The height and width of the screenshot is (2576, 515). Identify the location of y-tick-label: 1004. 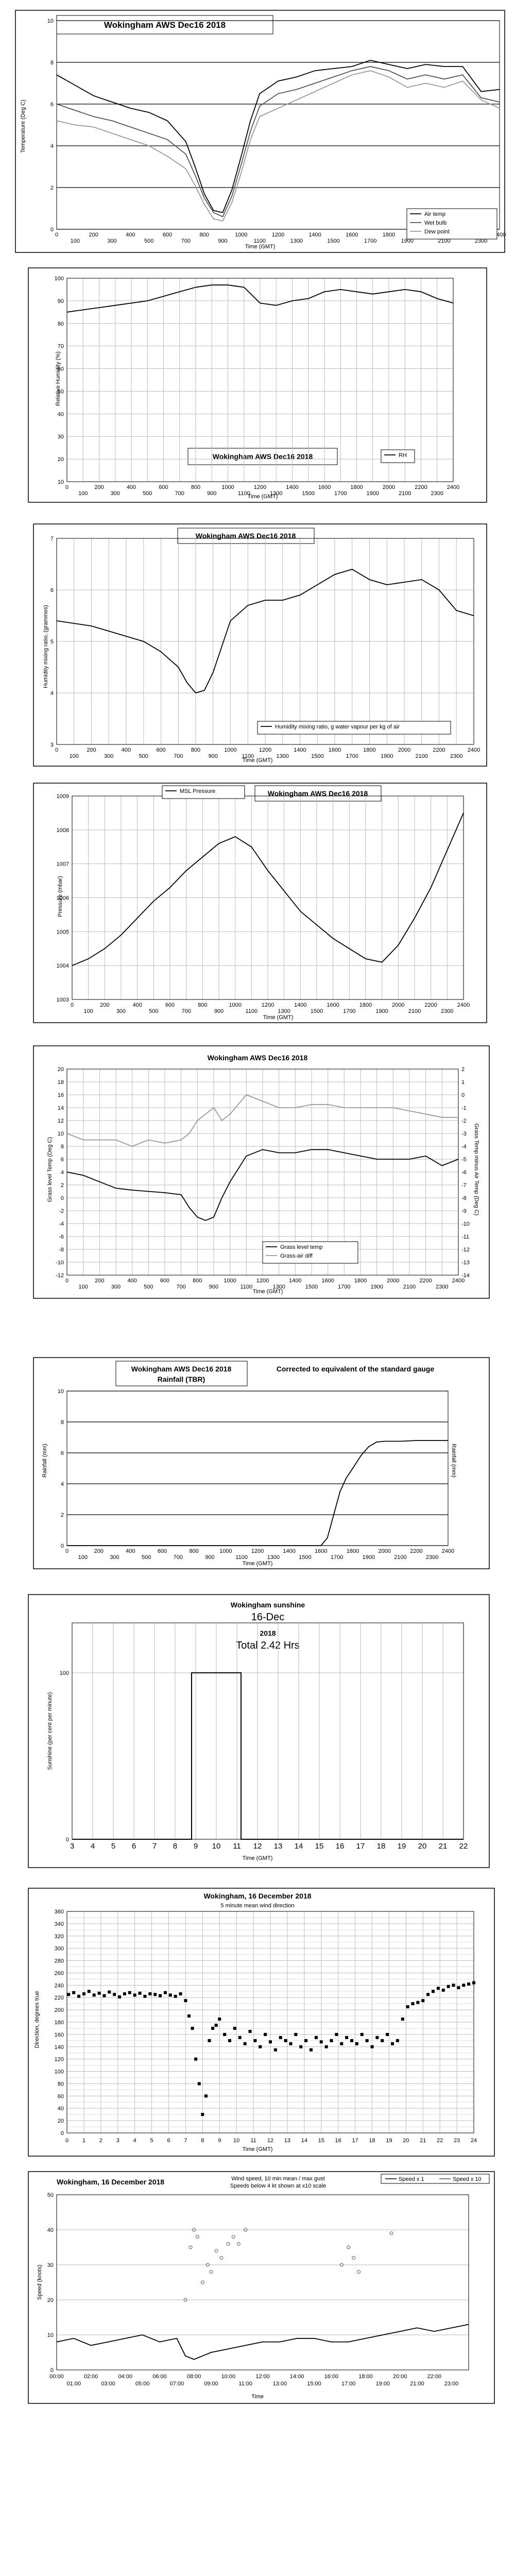
(63, 966).